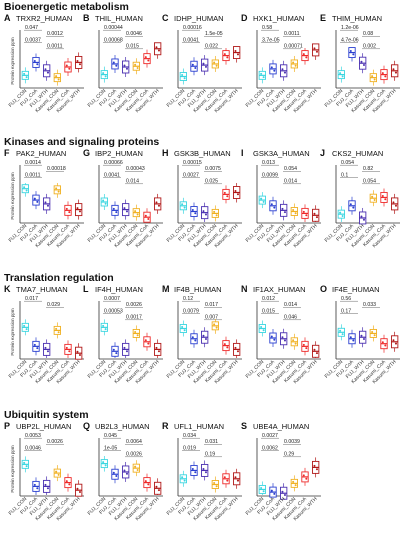  I want to click on pvalue-label-j-1: 0.82, so click(368, 169).